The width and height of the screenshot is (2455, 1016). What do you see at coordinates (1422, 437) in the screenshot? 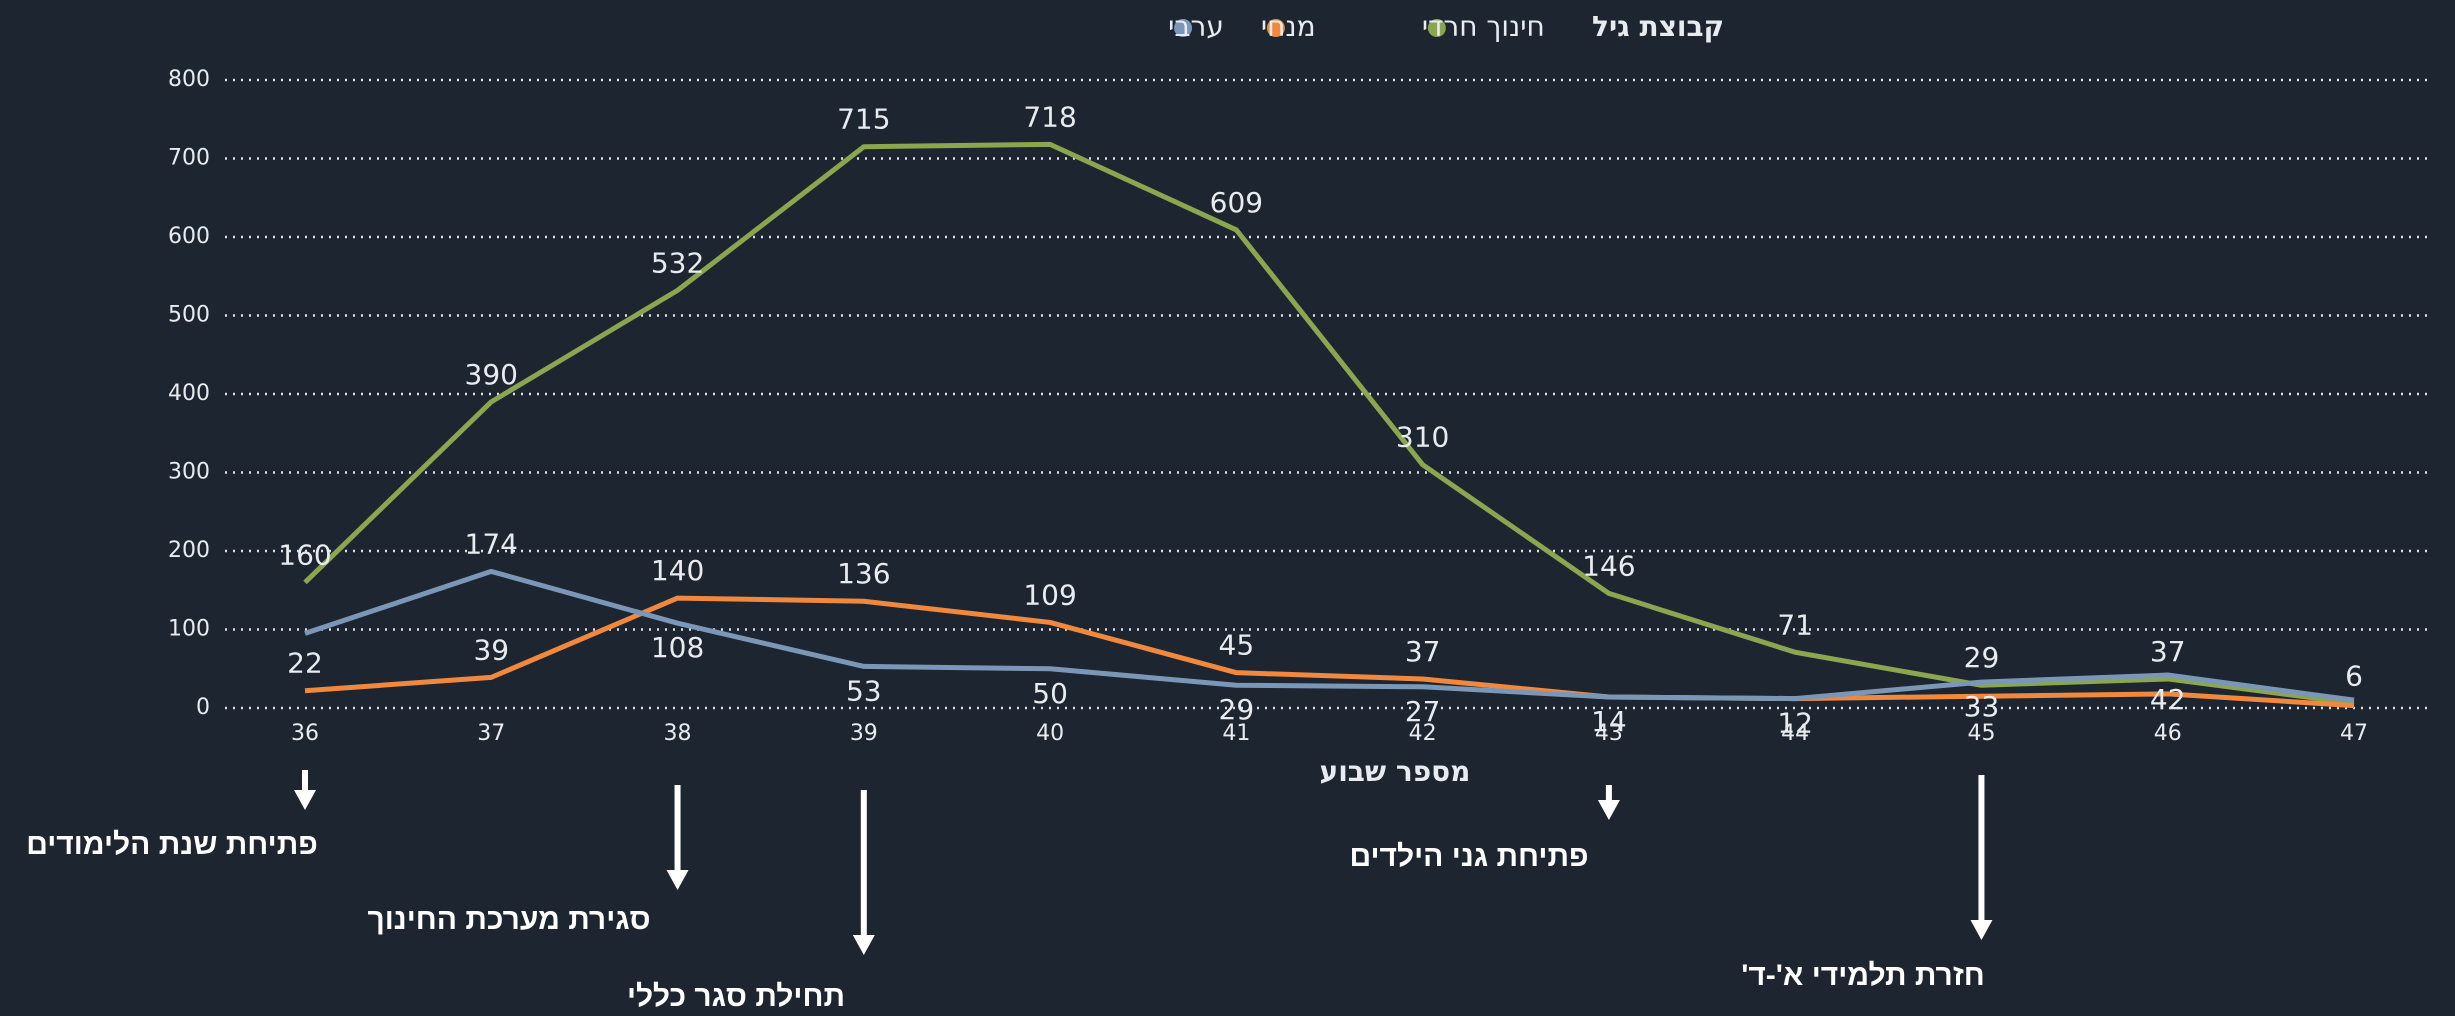
I see `data-label: 310` at bounding box center [1422, 437].